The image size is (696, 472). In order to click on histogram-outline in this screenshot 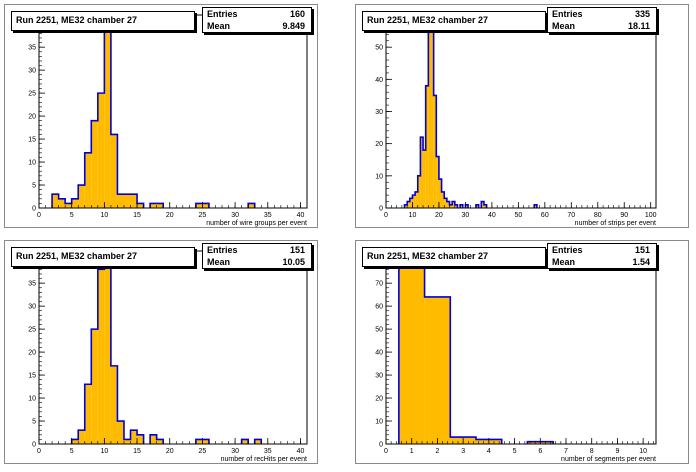, I will do `click(153, 115)`.